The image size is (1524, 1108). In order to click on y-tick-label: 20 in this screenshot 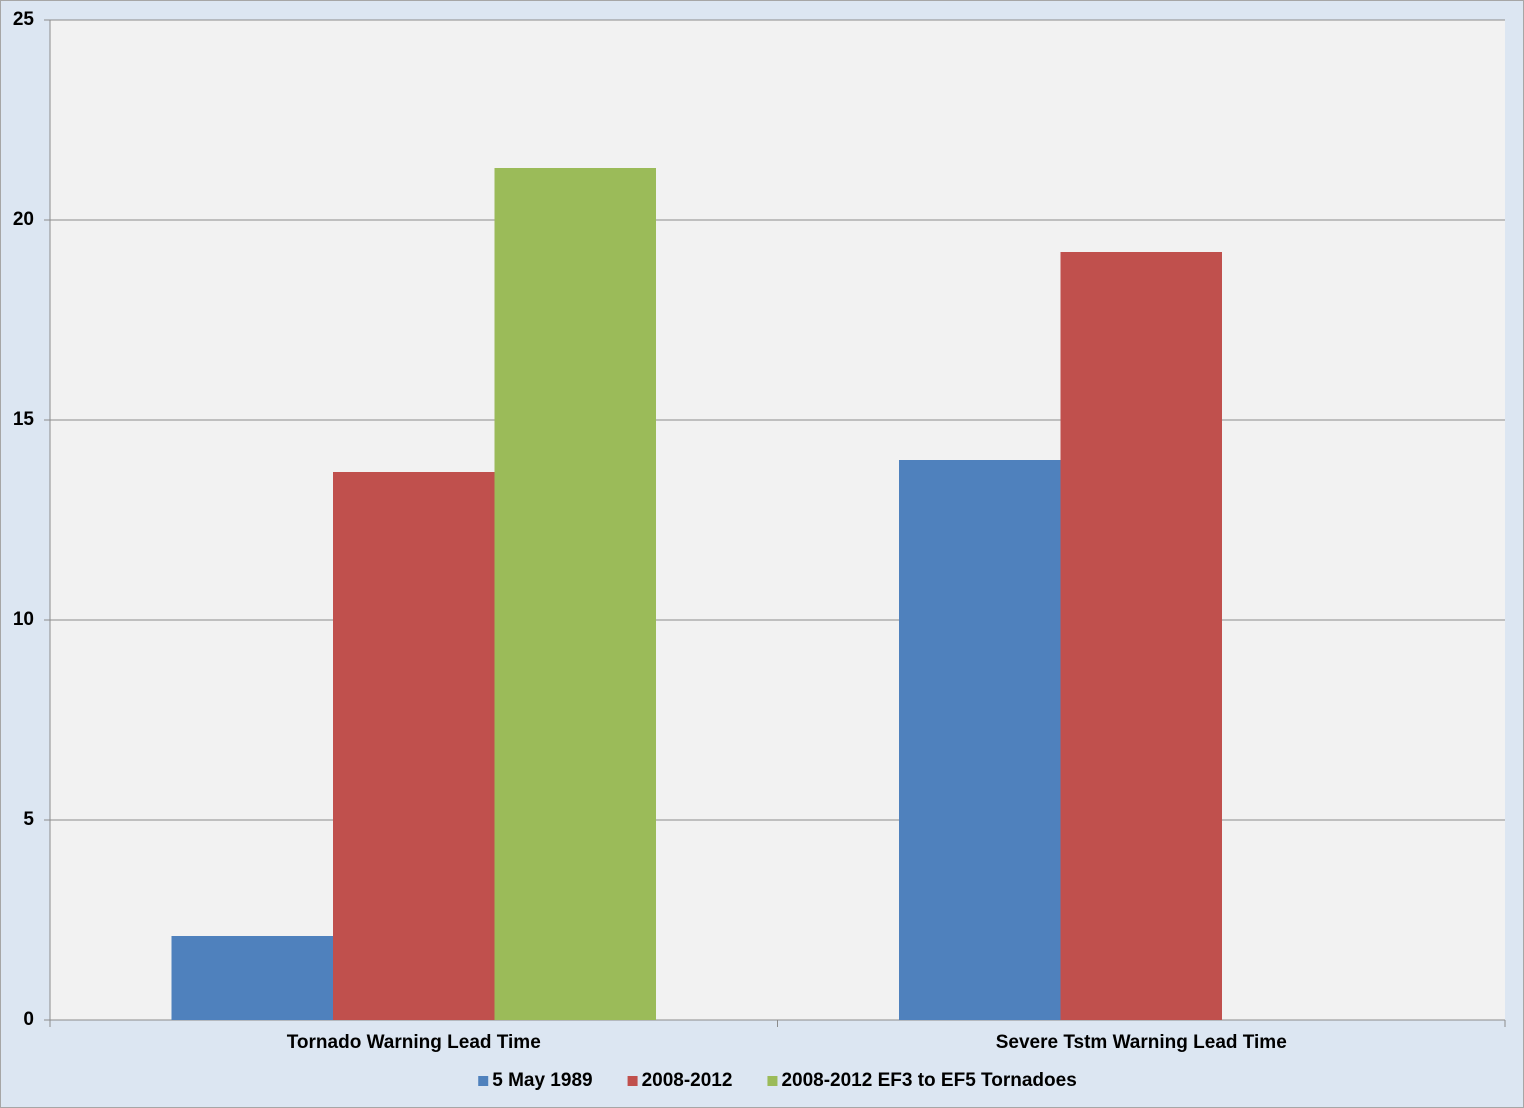, I will do `click(23, 219)`.